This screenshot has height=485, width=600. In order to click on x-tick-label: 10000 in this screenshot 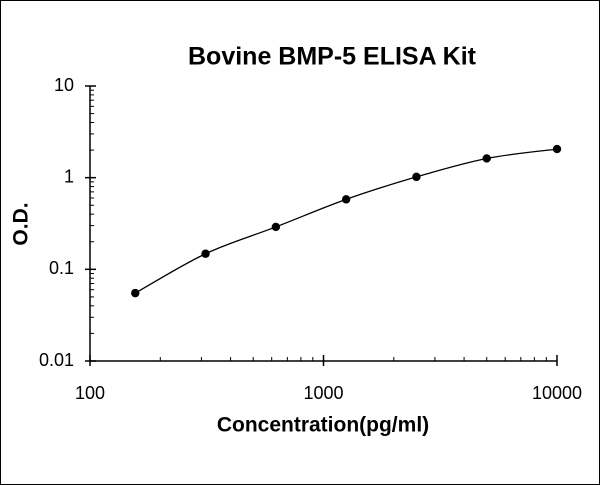, I will do `click(557, 393)`.